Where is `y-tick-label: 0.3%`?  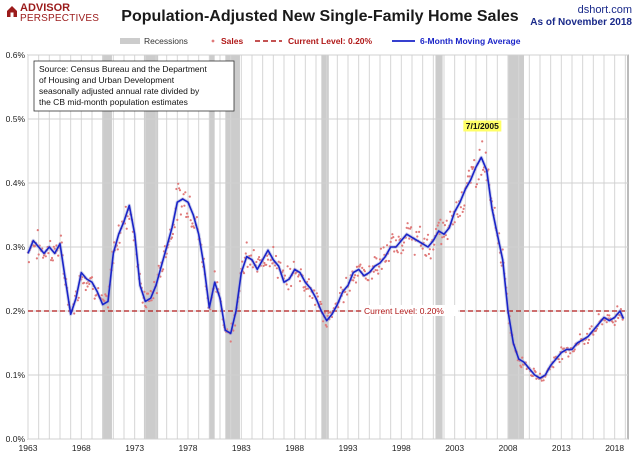
y-tick-label: 0.3% is located at coordinates (16, 247).